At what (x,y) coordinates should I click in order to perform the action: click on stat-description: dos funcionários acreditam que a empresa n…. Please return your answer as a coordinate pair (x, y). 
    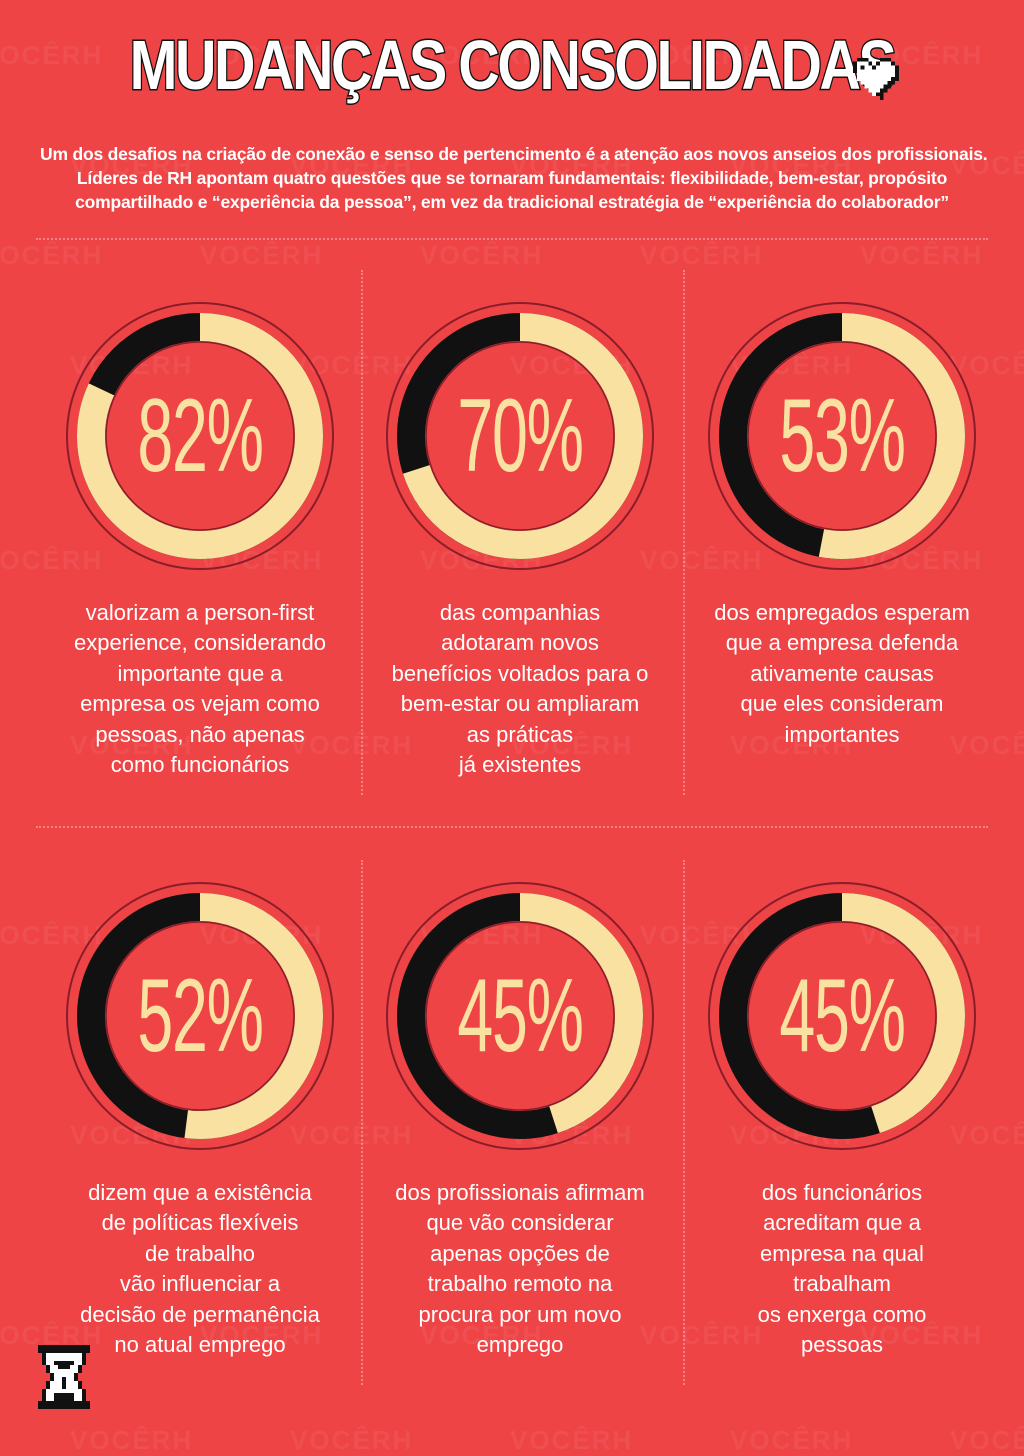
    Looking at the image, I should click on (842, 1269).